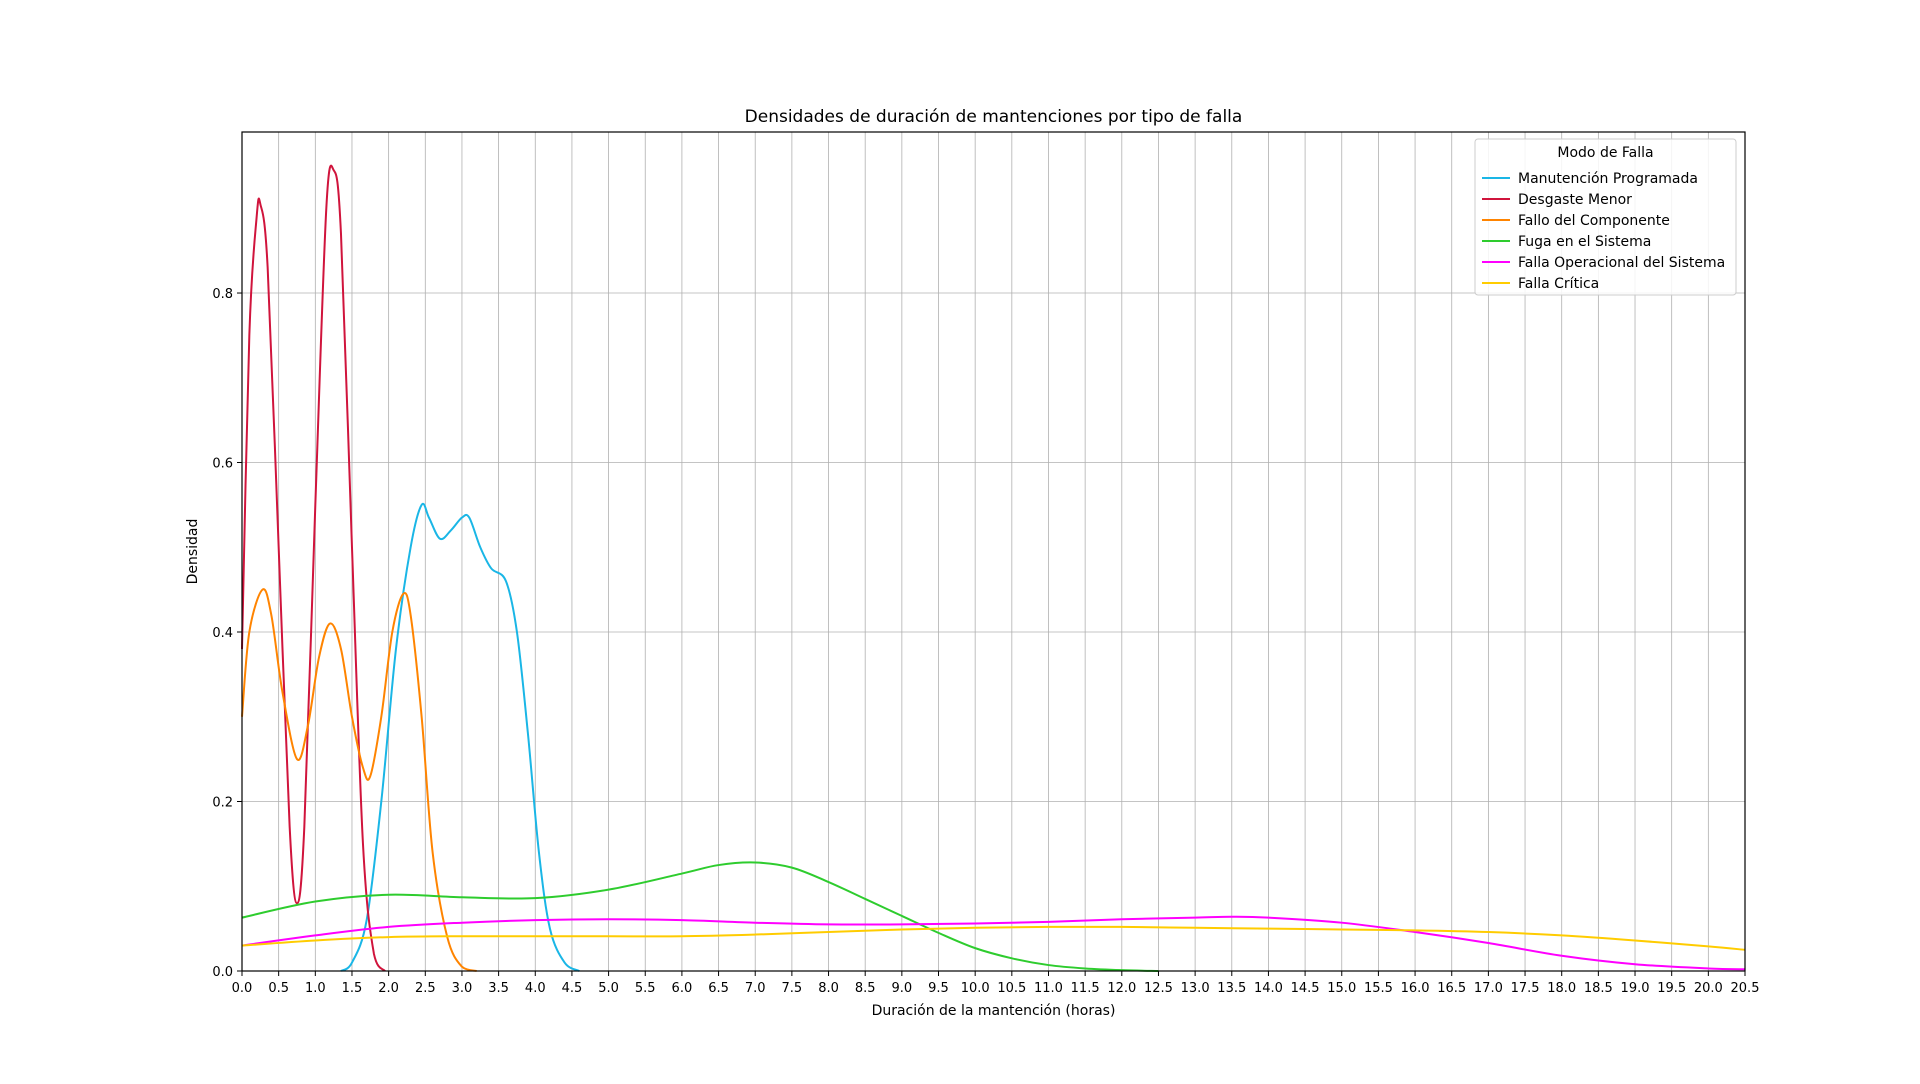 The height and width of the screenshot is (1084, 1920). Describe the element at coordinates (1085, 988) in the screenshot. I see `x-tick-label: 11.5` at that location.